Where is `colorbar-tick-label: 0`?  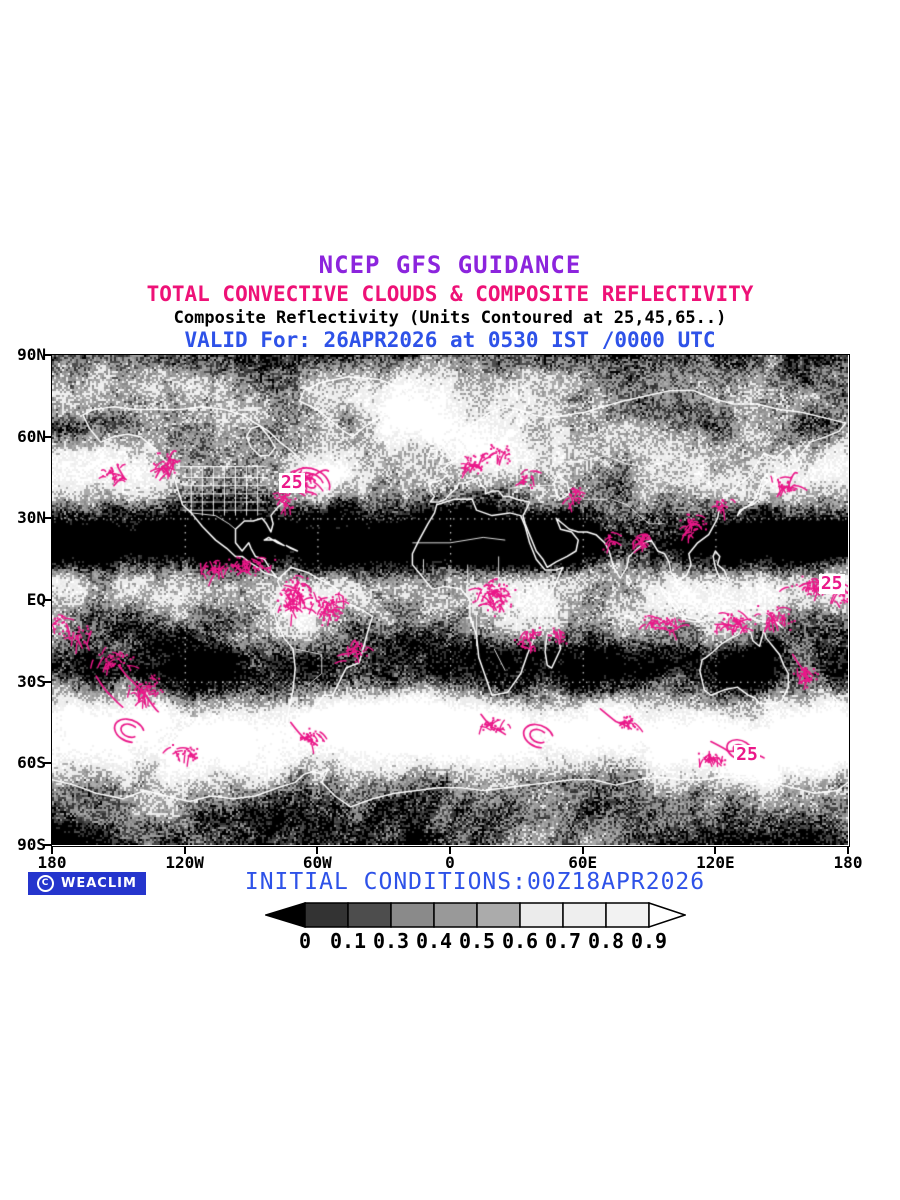
colorbar-tick-label: 0 is located at coordinates (305, 941).